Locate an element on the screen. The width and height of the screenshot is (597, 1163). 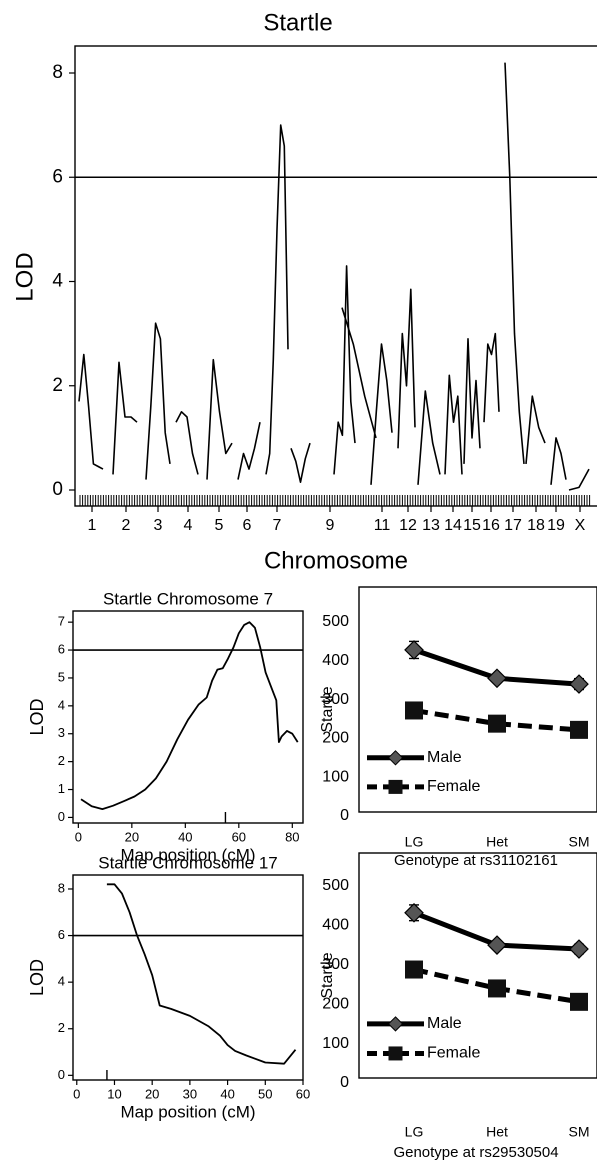
lod-curve-chr18 is located at coordinates (535, 429).